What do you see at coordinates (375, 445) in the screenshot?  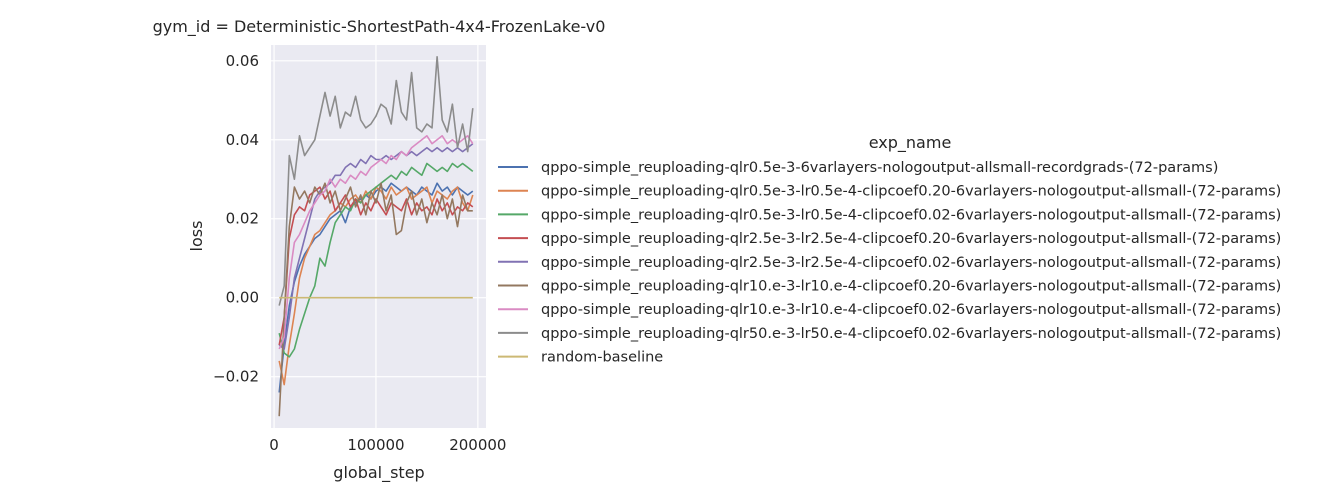 I see `x-tick-label: 100000` at bounding box center [375, 445].